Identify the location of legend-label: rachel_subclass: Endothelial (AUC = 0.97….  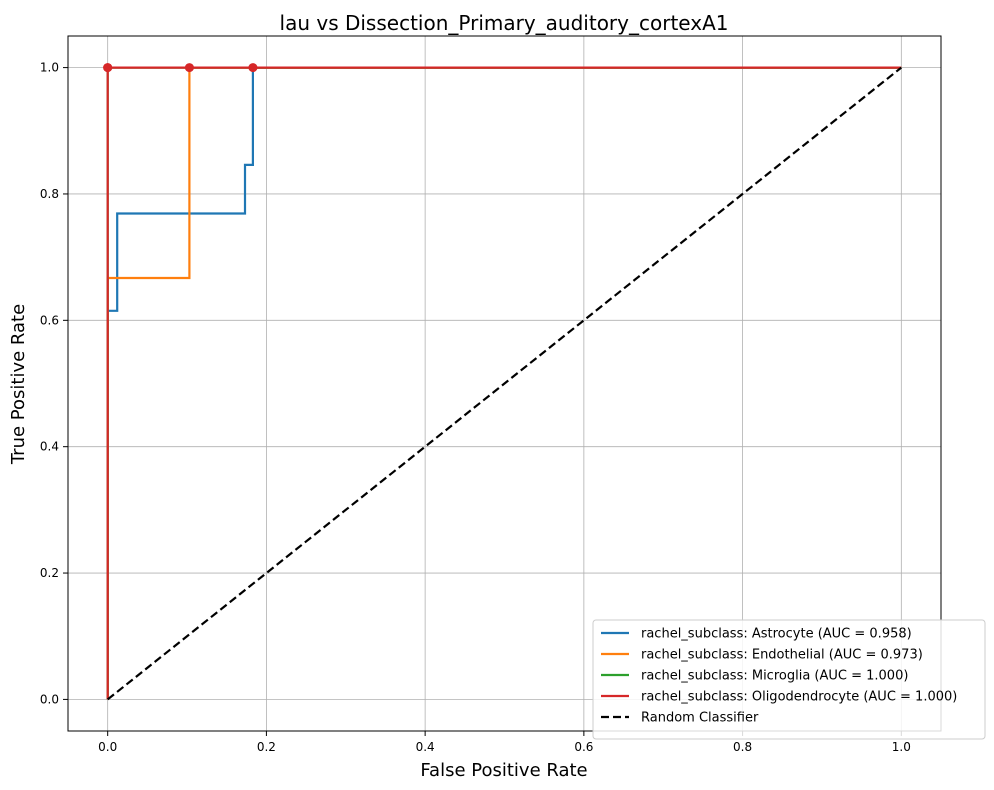
(782, 655).